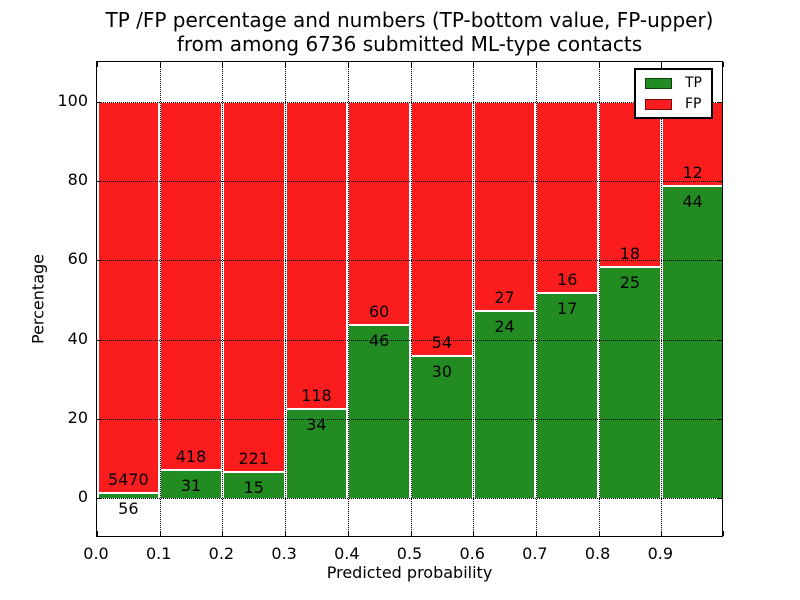 This screenshot has width=800, height=600. Describe the element at coordinates (693, 83) in the screenshot. I see `legend-label-tp: TP` at that location.